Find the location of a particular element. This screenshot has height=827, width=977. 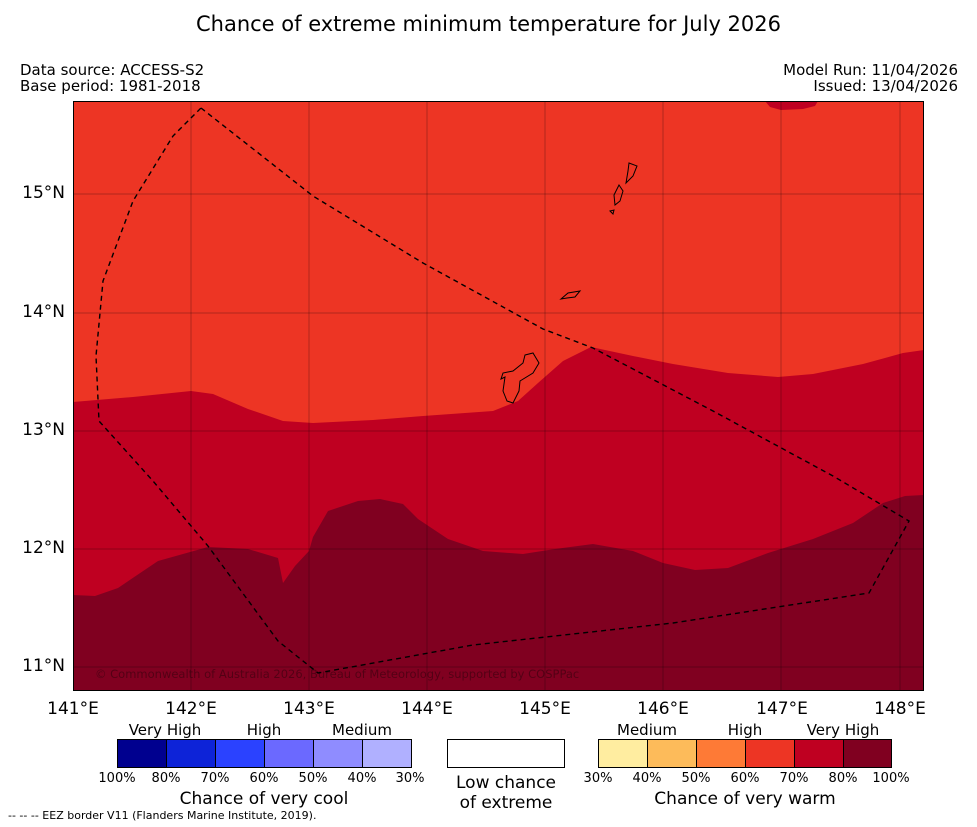

warm-tick: 50% is located at coordinates (696, 778).